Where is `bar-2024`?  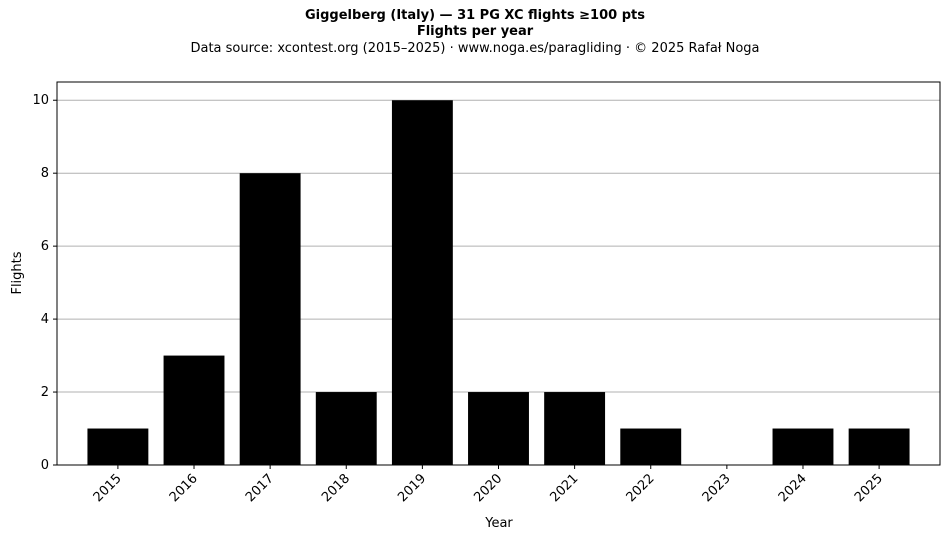 bar-2024 is located at coordinates (803, 446).